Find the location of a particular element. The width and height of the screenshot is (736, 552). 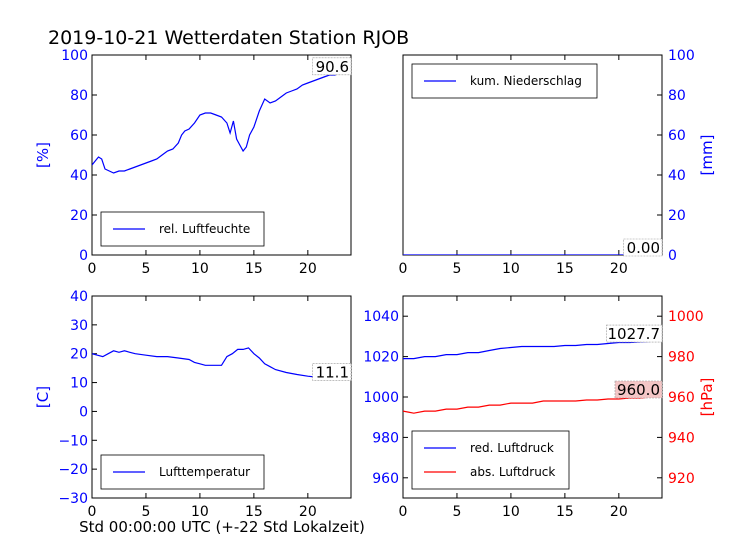

y-right-tick-label: 920 is located at coordinates (681, 479).